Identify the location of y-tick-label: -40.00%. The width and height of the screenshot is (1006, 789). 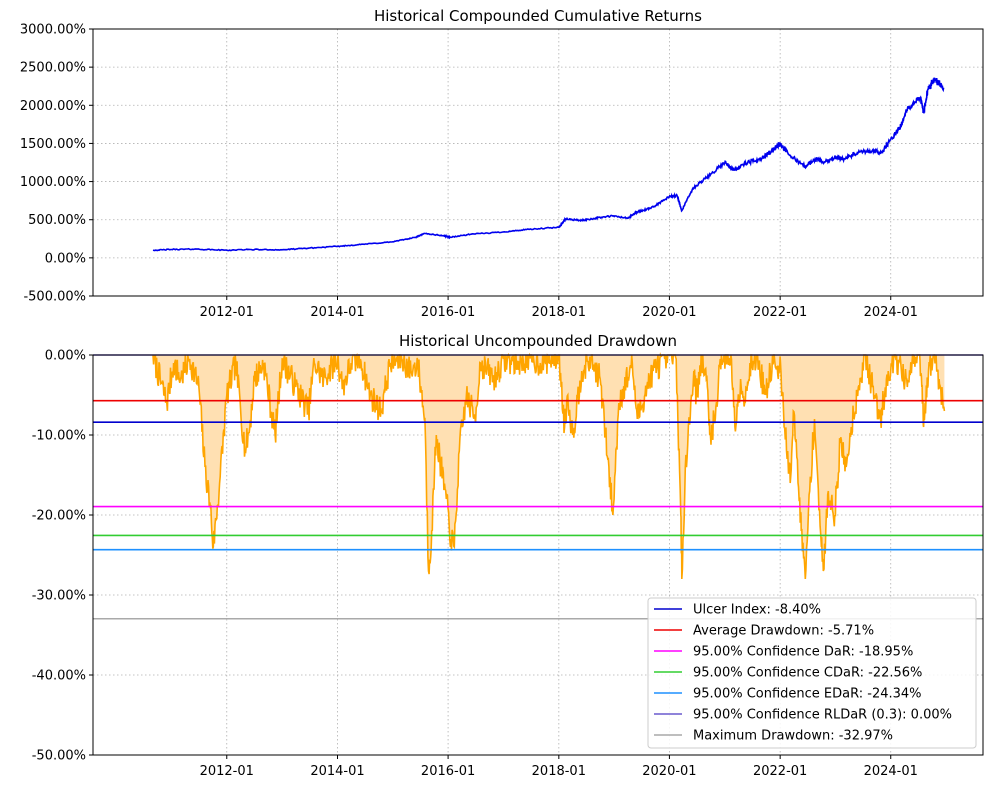
(59, 676).